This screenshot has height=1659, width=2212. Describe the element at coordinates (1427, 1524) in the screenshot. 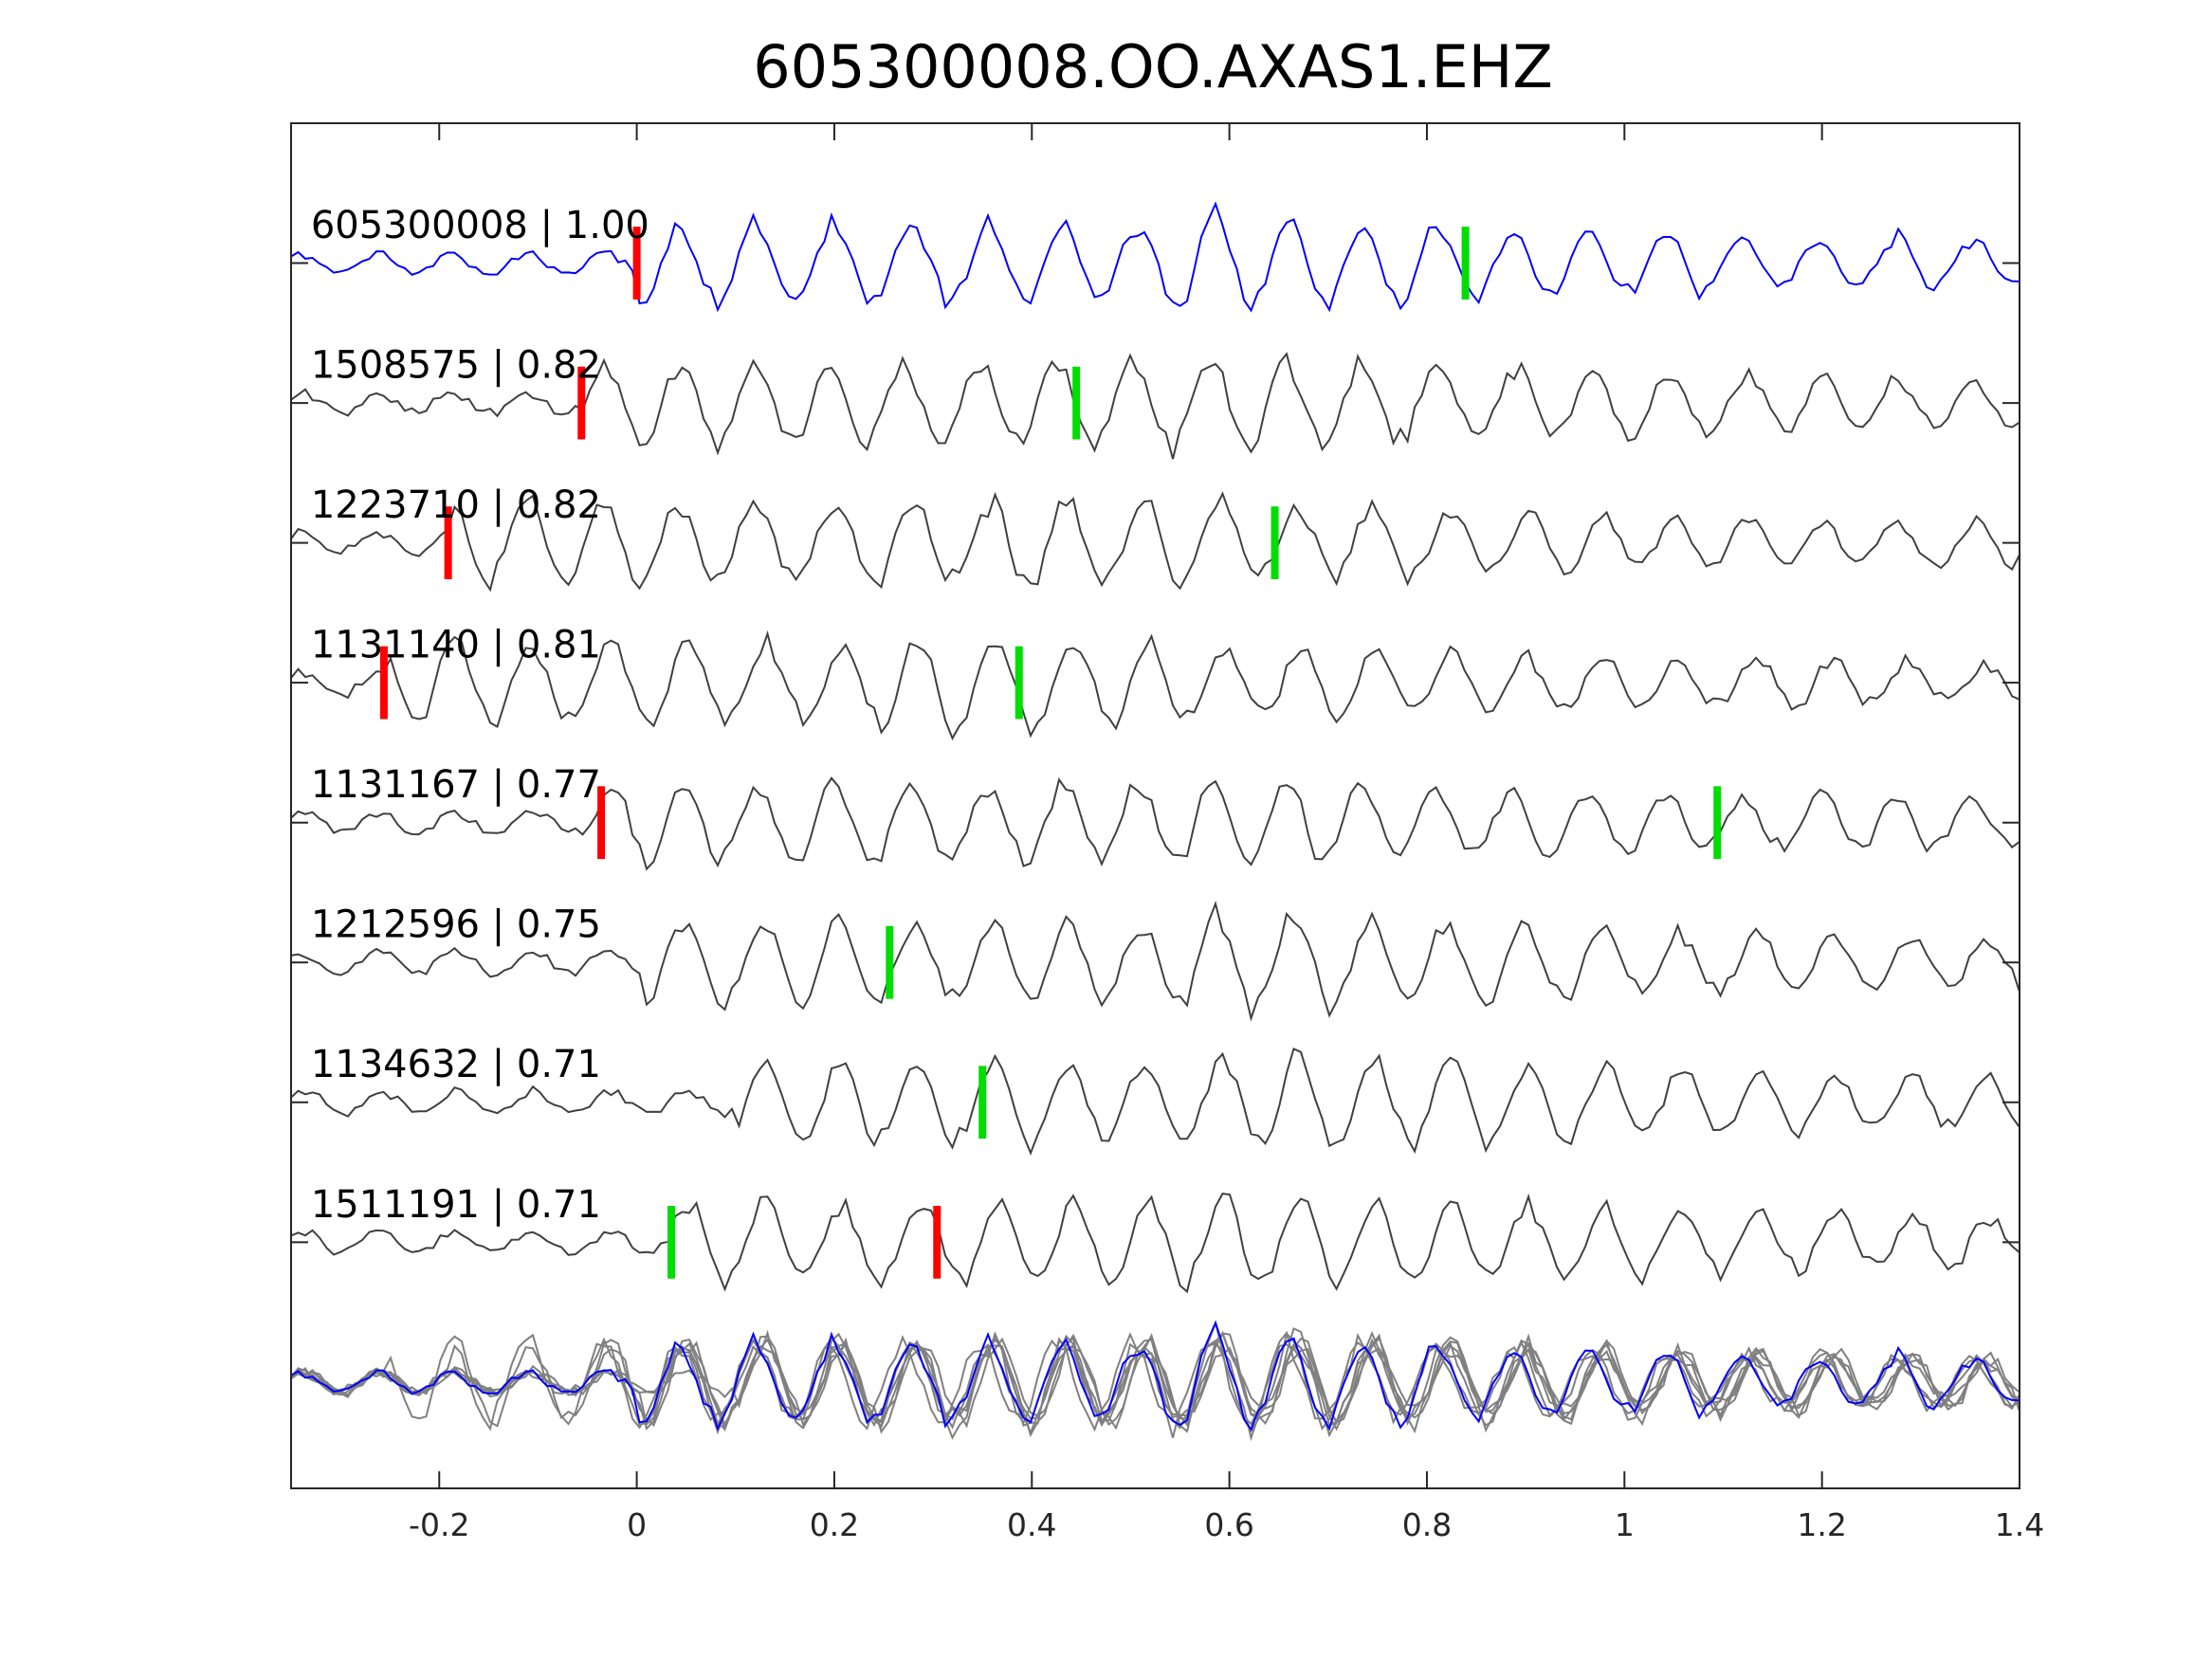

I see `x-tick-label: 0.8` at that location.